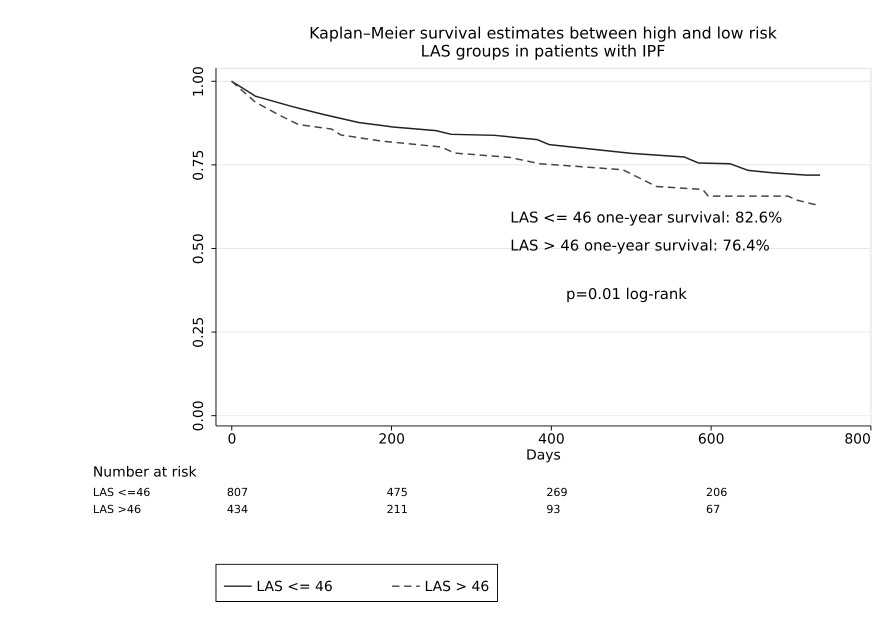 This screenshot has height=625, width=876. Describe the element at coordinates (543, 33) in the screenshot. I see `text: Kaplan–Meier survival estimates between high and low risk` at that location.